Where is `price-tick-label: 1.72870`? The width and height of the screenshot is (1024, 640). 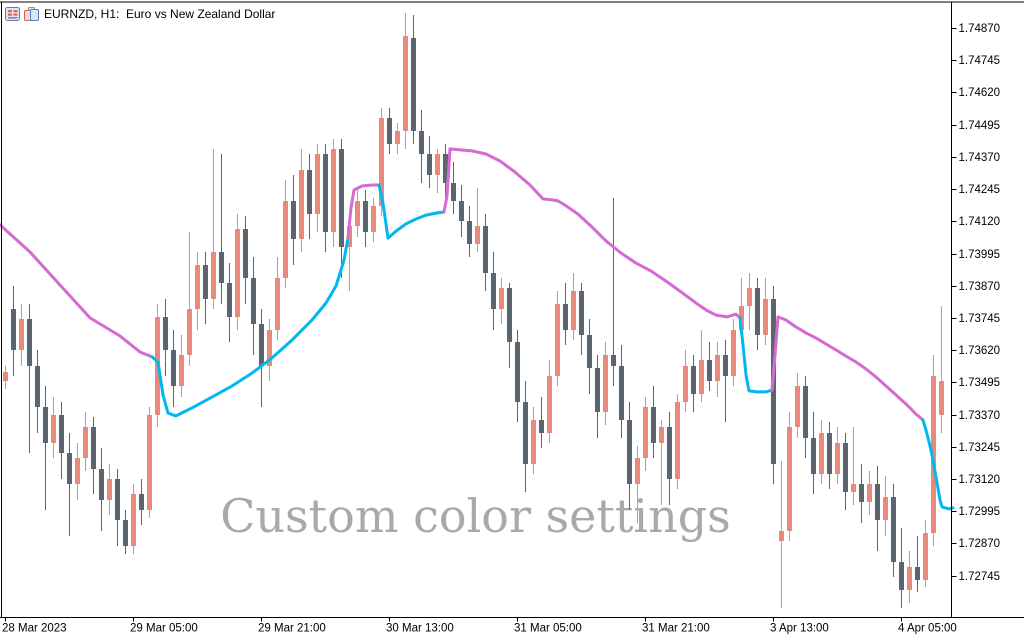 price-tick-label: 1.72870 is located at coordinates (980, 544).